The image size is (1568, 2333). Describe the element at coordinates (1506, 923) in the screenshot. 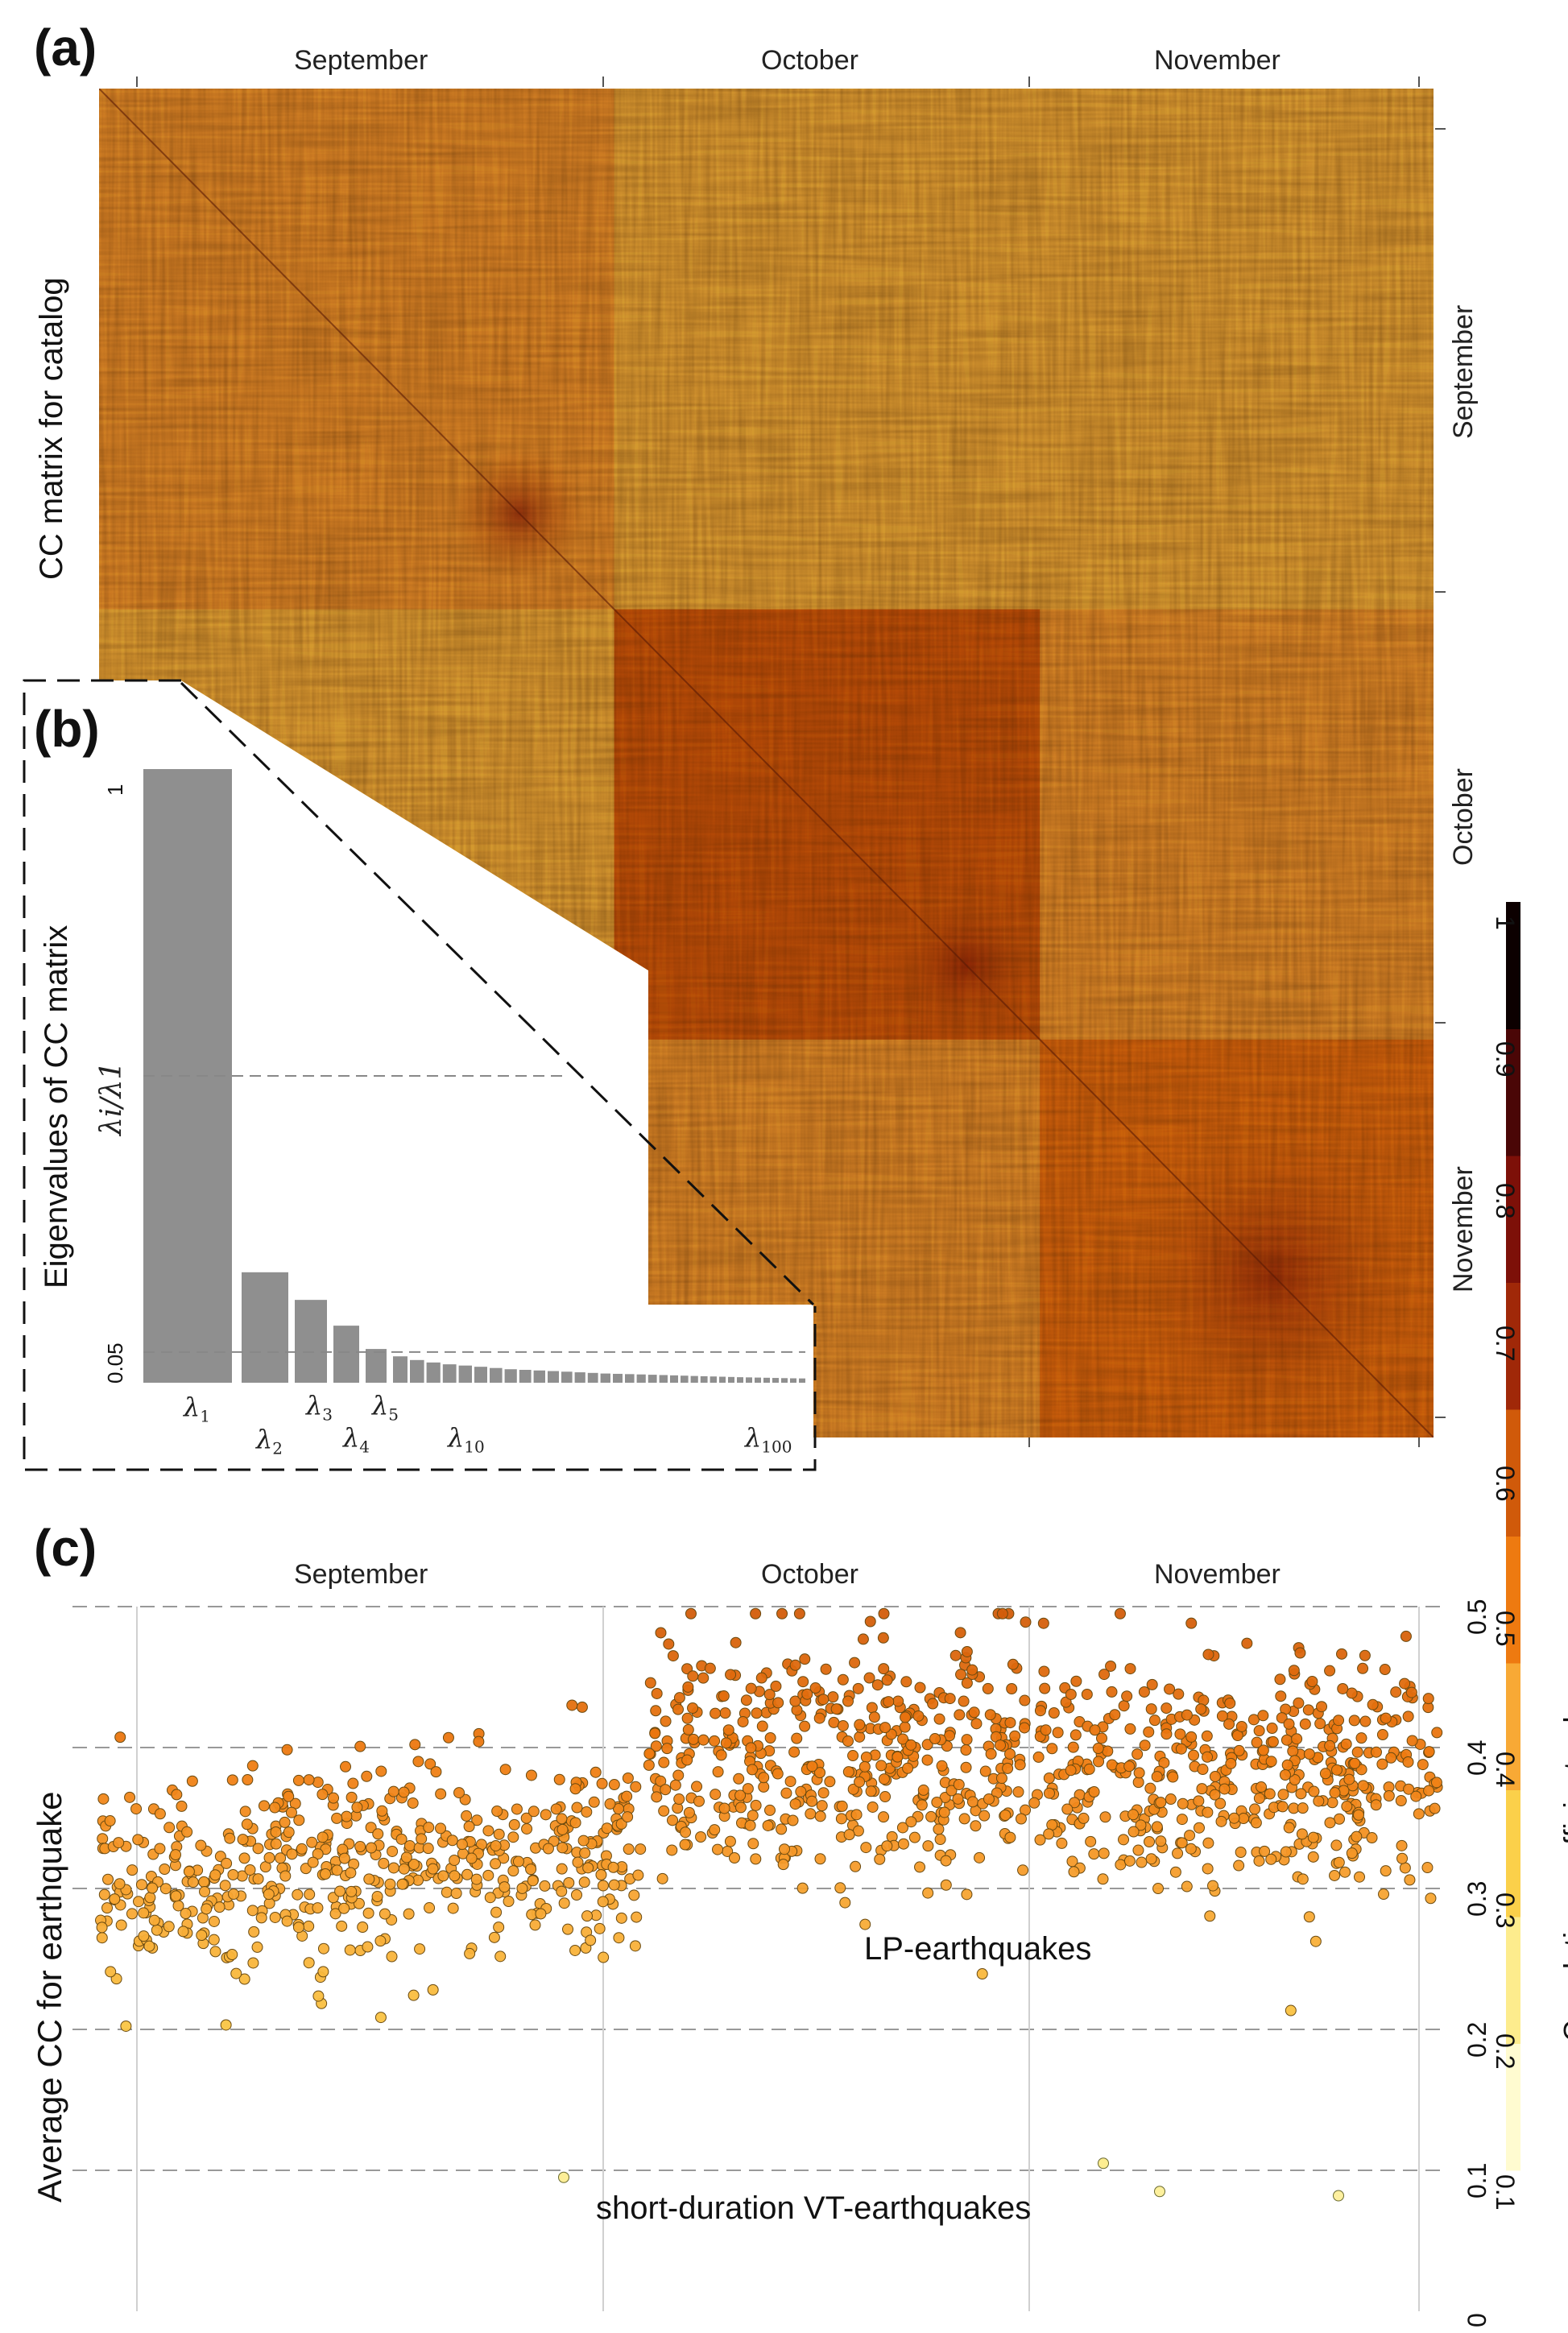

I see `colorbar-tick-1: 1` at that location.